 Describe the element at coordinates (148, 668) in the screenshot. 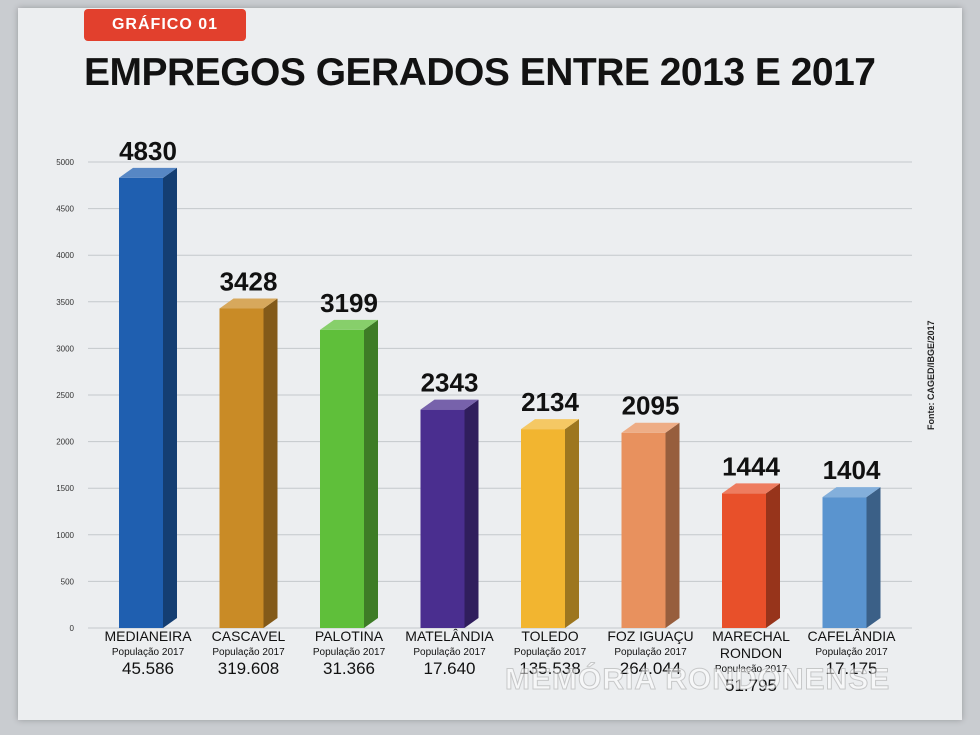

I see `population-value: 45.586` at that location.